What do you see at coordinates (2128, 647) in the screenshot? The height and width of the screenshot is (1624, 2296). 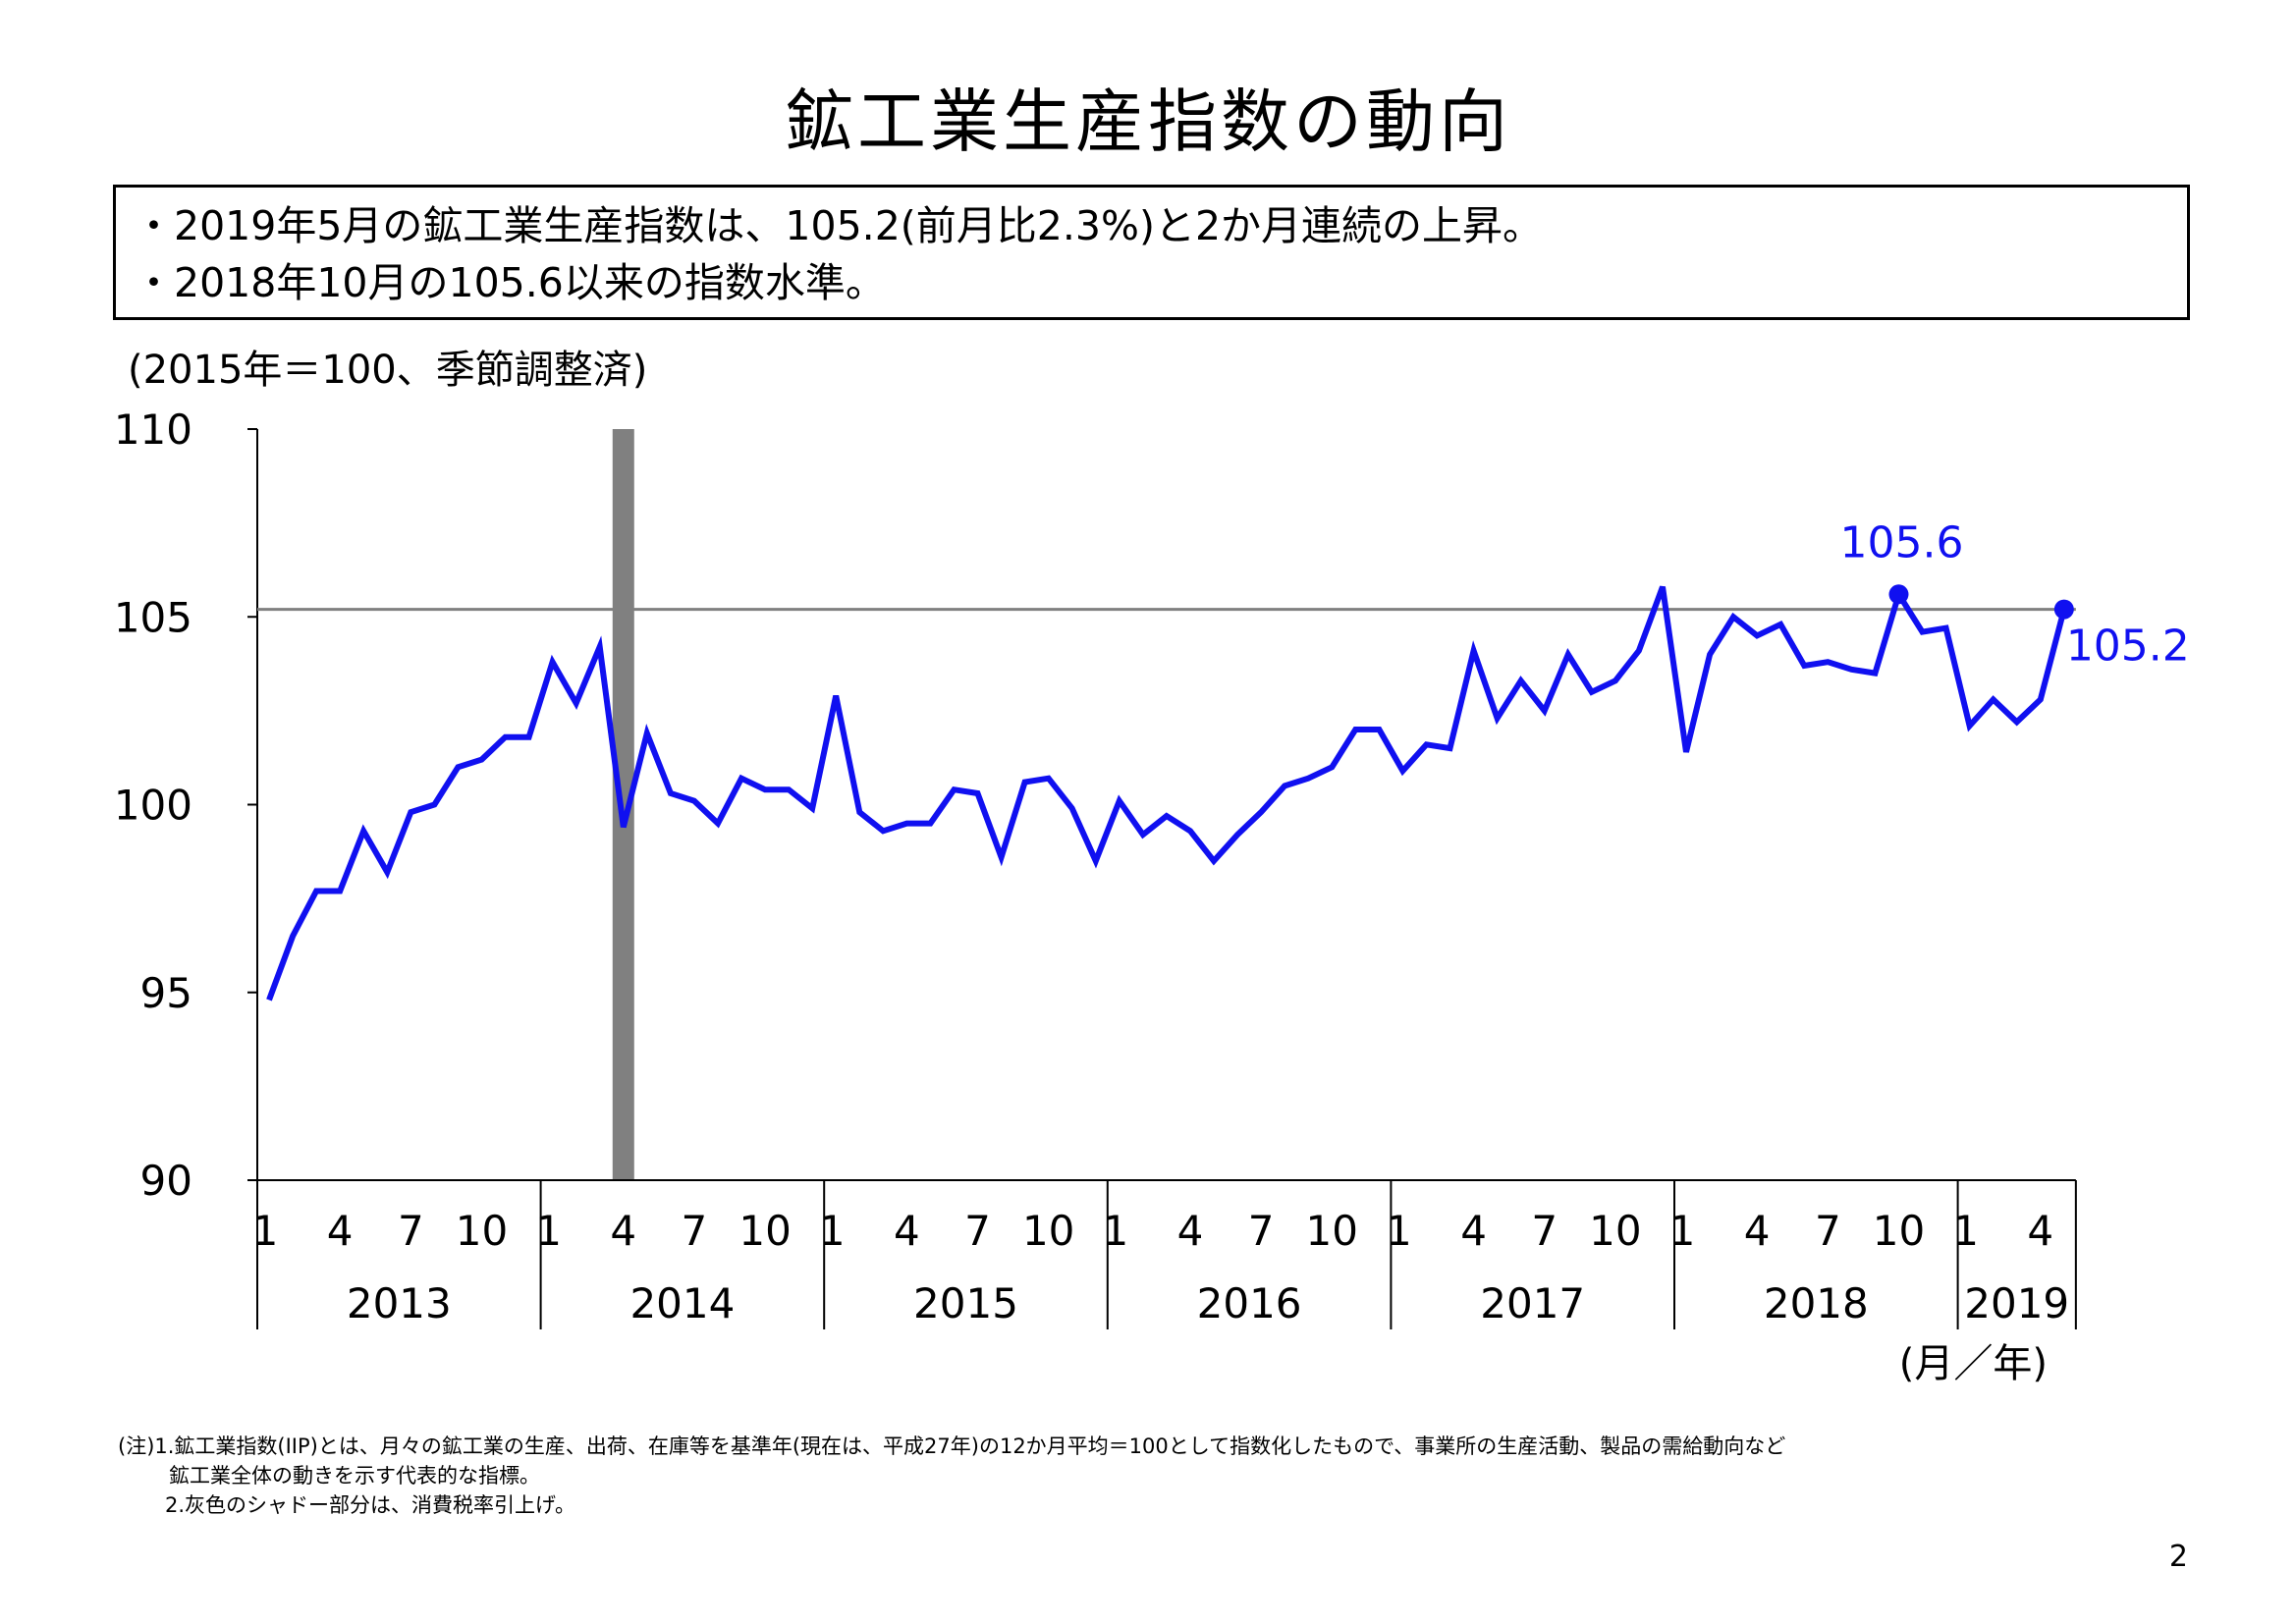 I see `annotation-label: 105.2` at bounding box center [2128, 647].